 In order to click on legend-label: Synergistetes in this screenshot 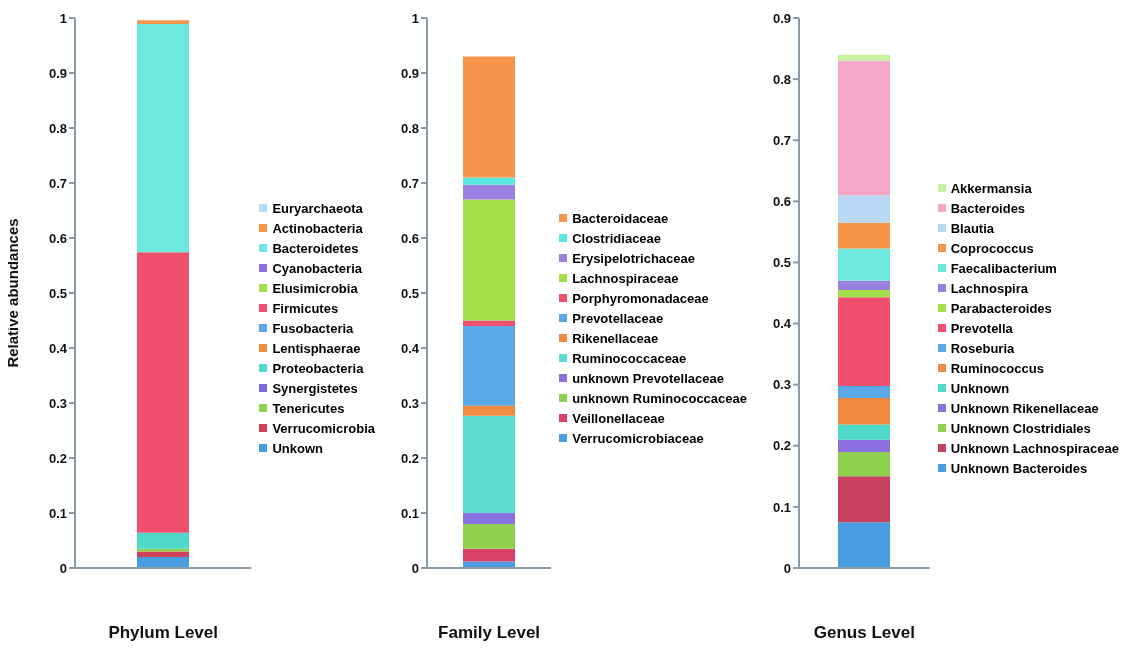, I will do `click(315, 388)`.